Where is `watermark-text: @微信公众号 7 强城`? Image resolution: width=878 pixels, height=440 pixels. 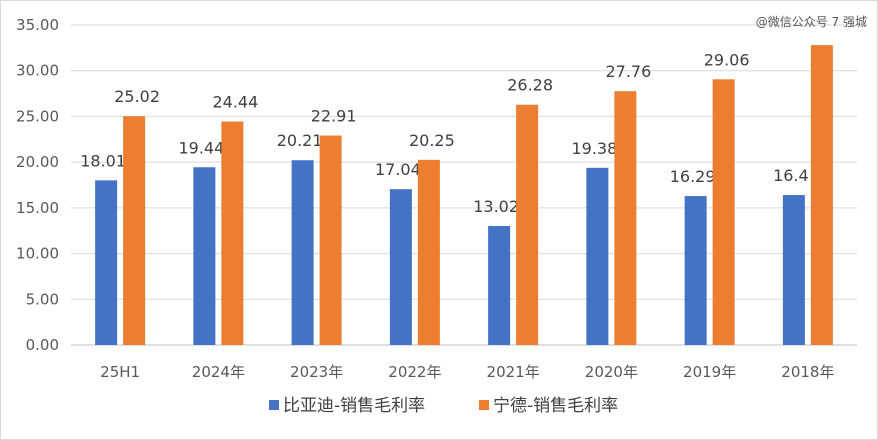
watermark-text: @微信公众号 7 强城 is located at coordinates (811, 22).